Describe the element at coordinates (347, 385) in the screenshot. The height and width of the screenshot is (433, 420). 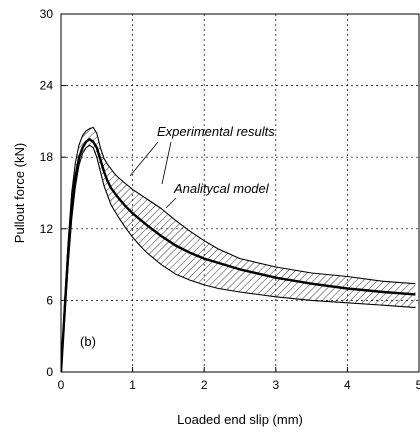
I see `x-tick-label: 4` at that location.